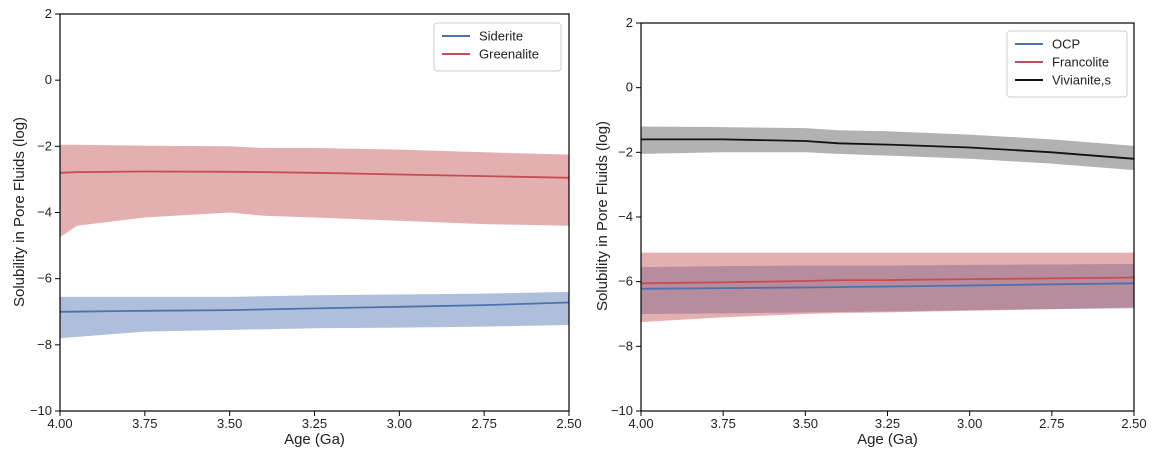 Image resolution: width=1154 pixels, height=455 pixels. I want to click on series-line-ocp, so click(887, 286).